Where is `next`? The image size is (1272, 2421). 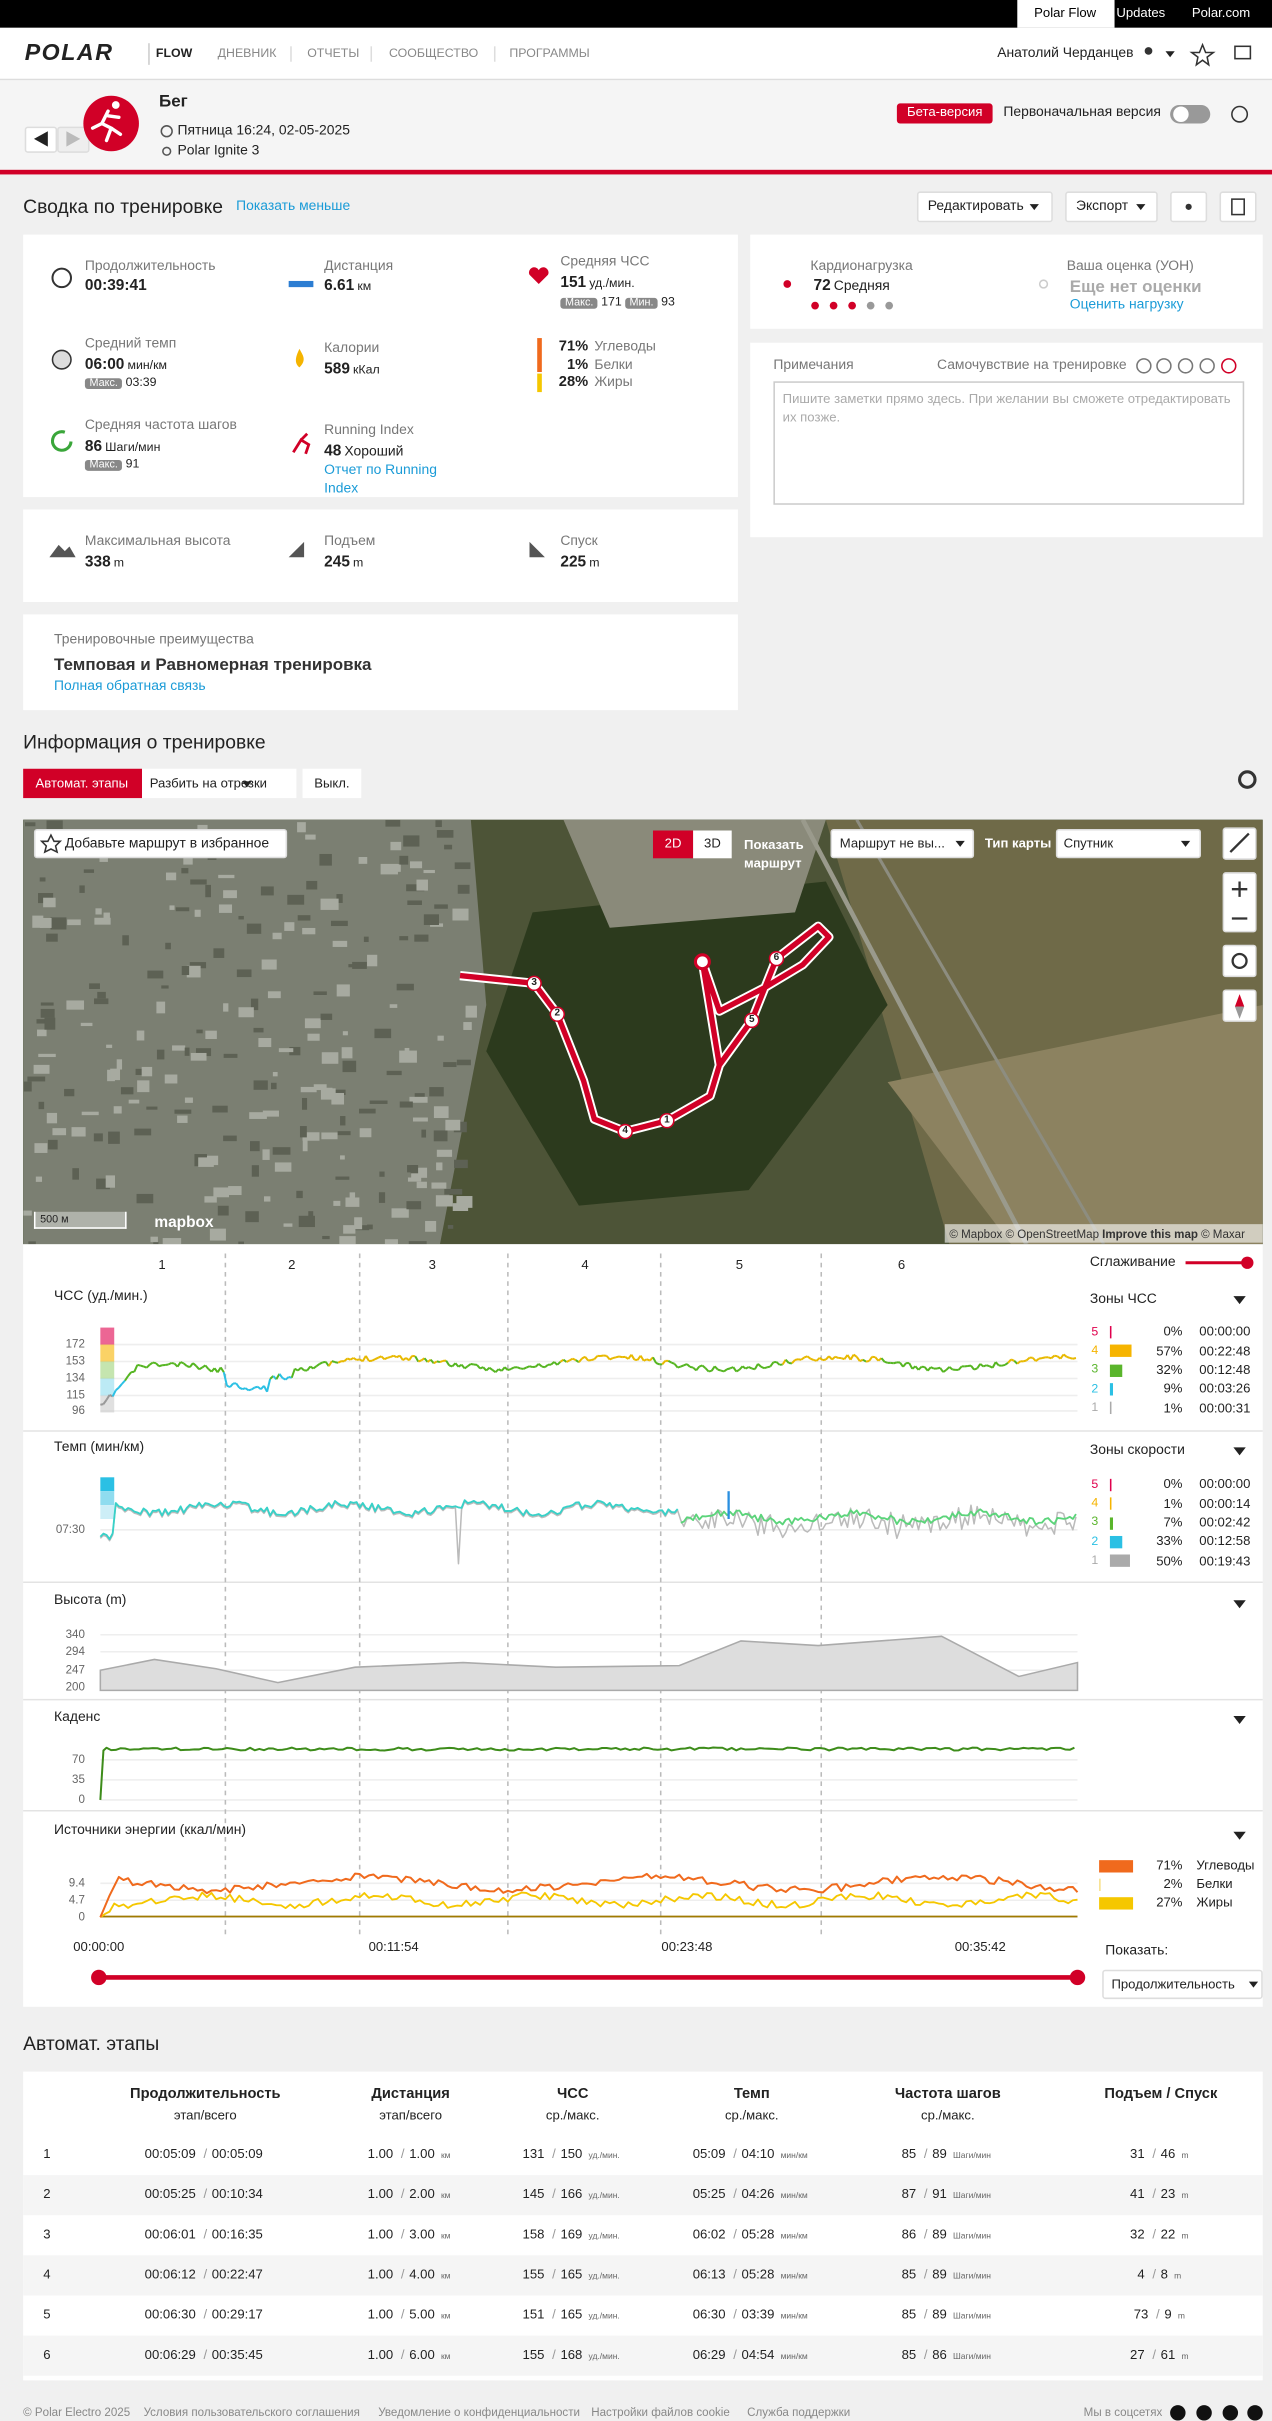 next is located at coordinates (73, 140).